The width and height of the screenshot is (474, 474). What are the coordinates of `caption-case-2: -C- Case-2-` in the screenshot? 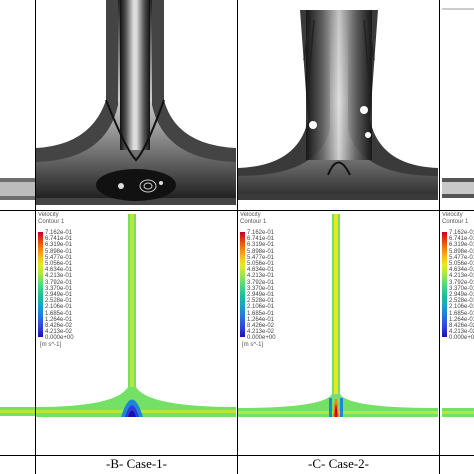 It's located at (338, 463).